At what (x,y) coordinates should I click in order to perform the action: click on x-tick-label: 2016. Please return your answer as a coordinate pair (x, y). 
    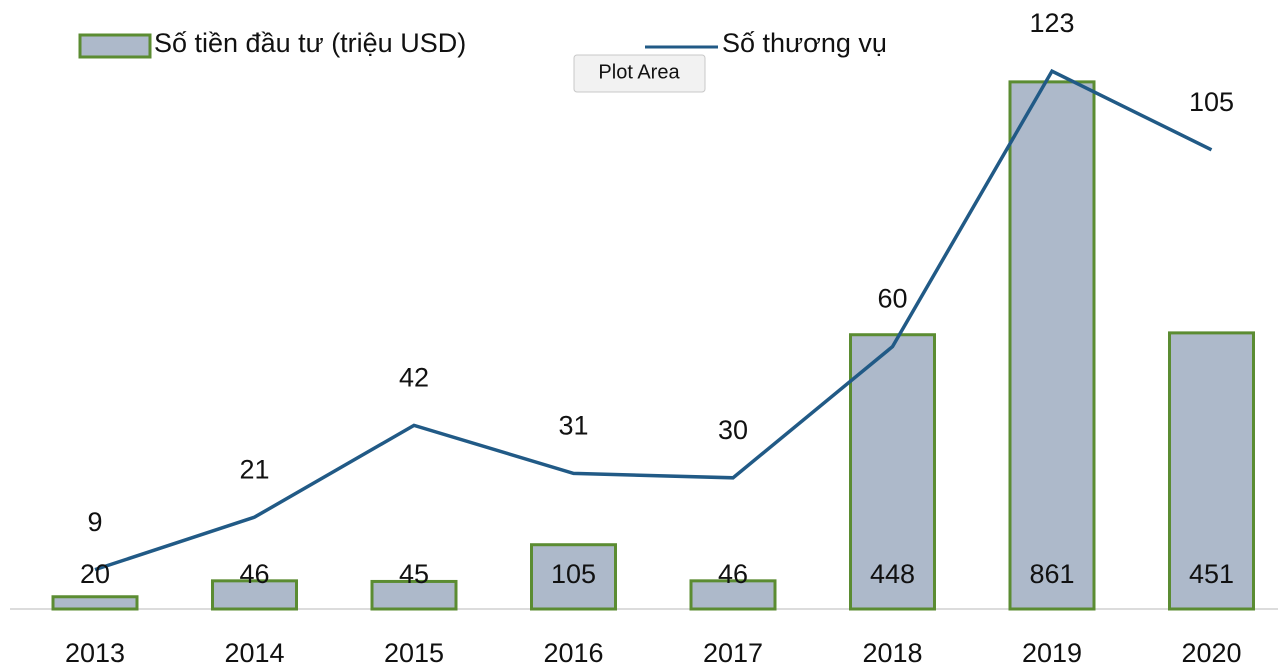
    Looking at the image, I should click on (573, 652).